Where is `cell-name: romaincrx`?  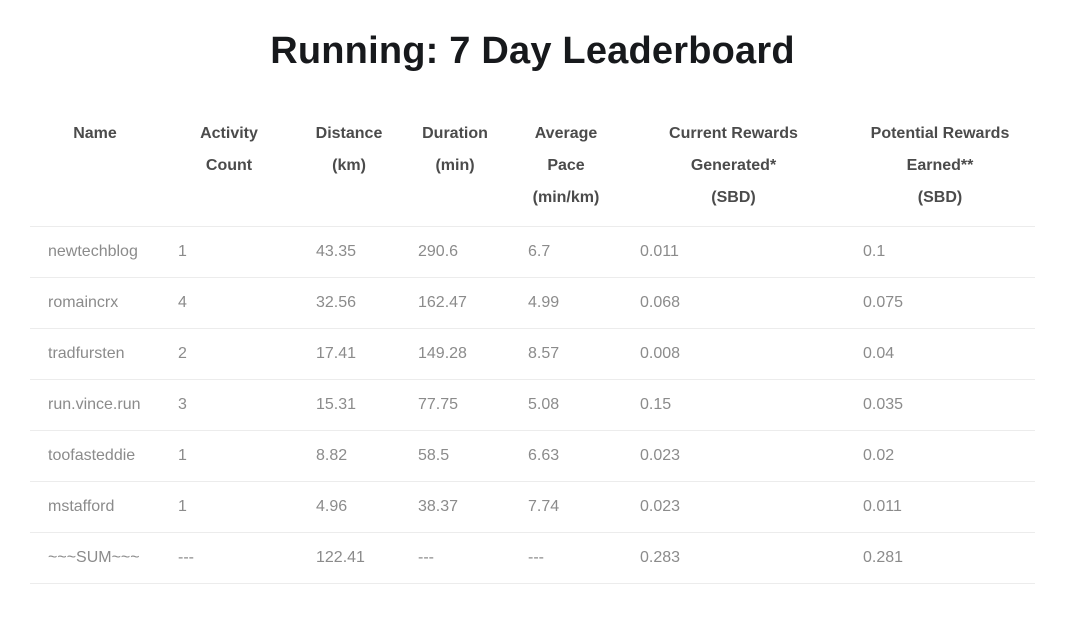
cell-name: romaincrx is located at coordinates (95, 303).